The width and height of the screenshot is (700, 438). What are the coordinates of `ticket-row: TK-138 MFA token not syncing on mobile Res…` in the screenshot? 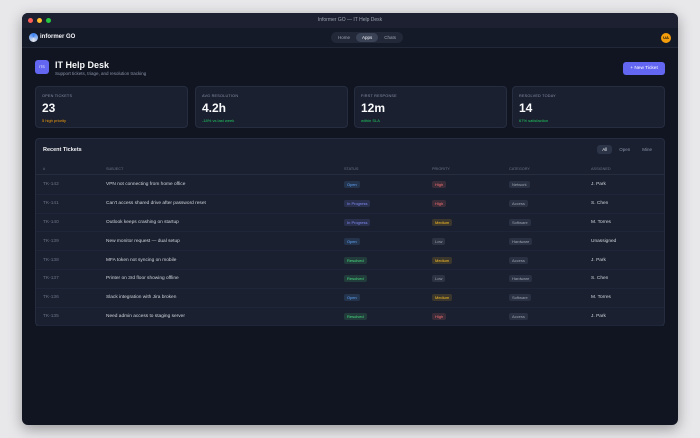 It's located at (350, 260).